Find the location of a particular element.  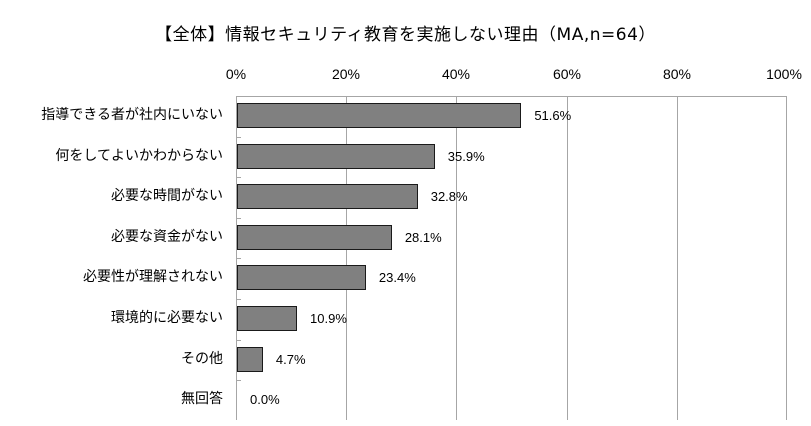

chart-title: 【全体】情報セキュリティ教育を実施しない理由（MA,n=64） is located at coordinates (405, 35).